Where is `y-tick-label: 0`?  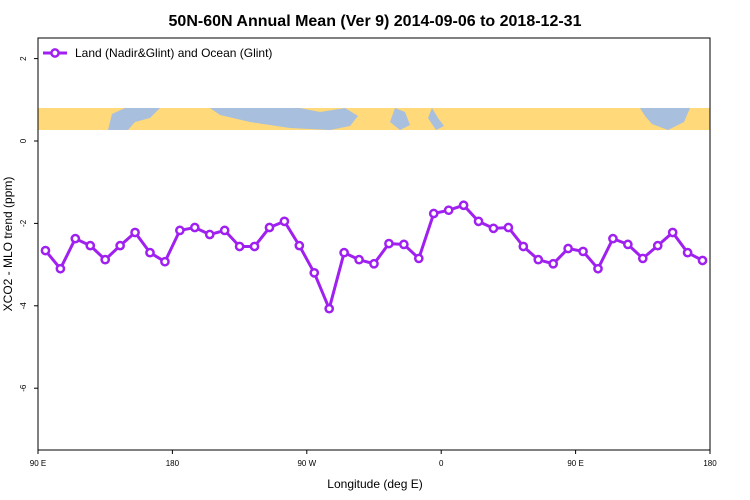 y-tick-label: 0 is located at coordinates (23, 140).